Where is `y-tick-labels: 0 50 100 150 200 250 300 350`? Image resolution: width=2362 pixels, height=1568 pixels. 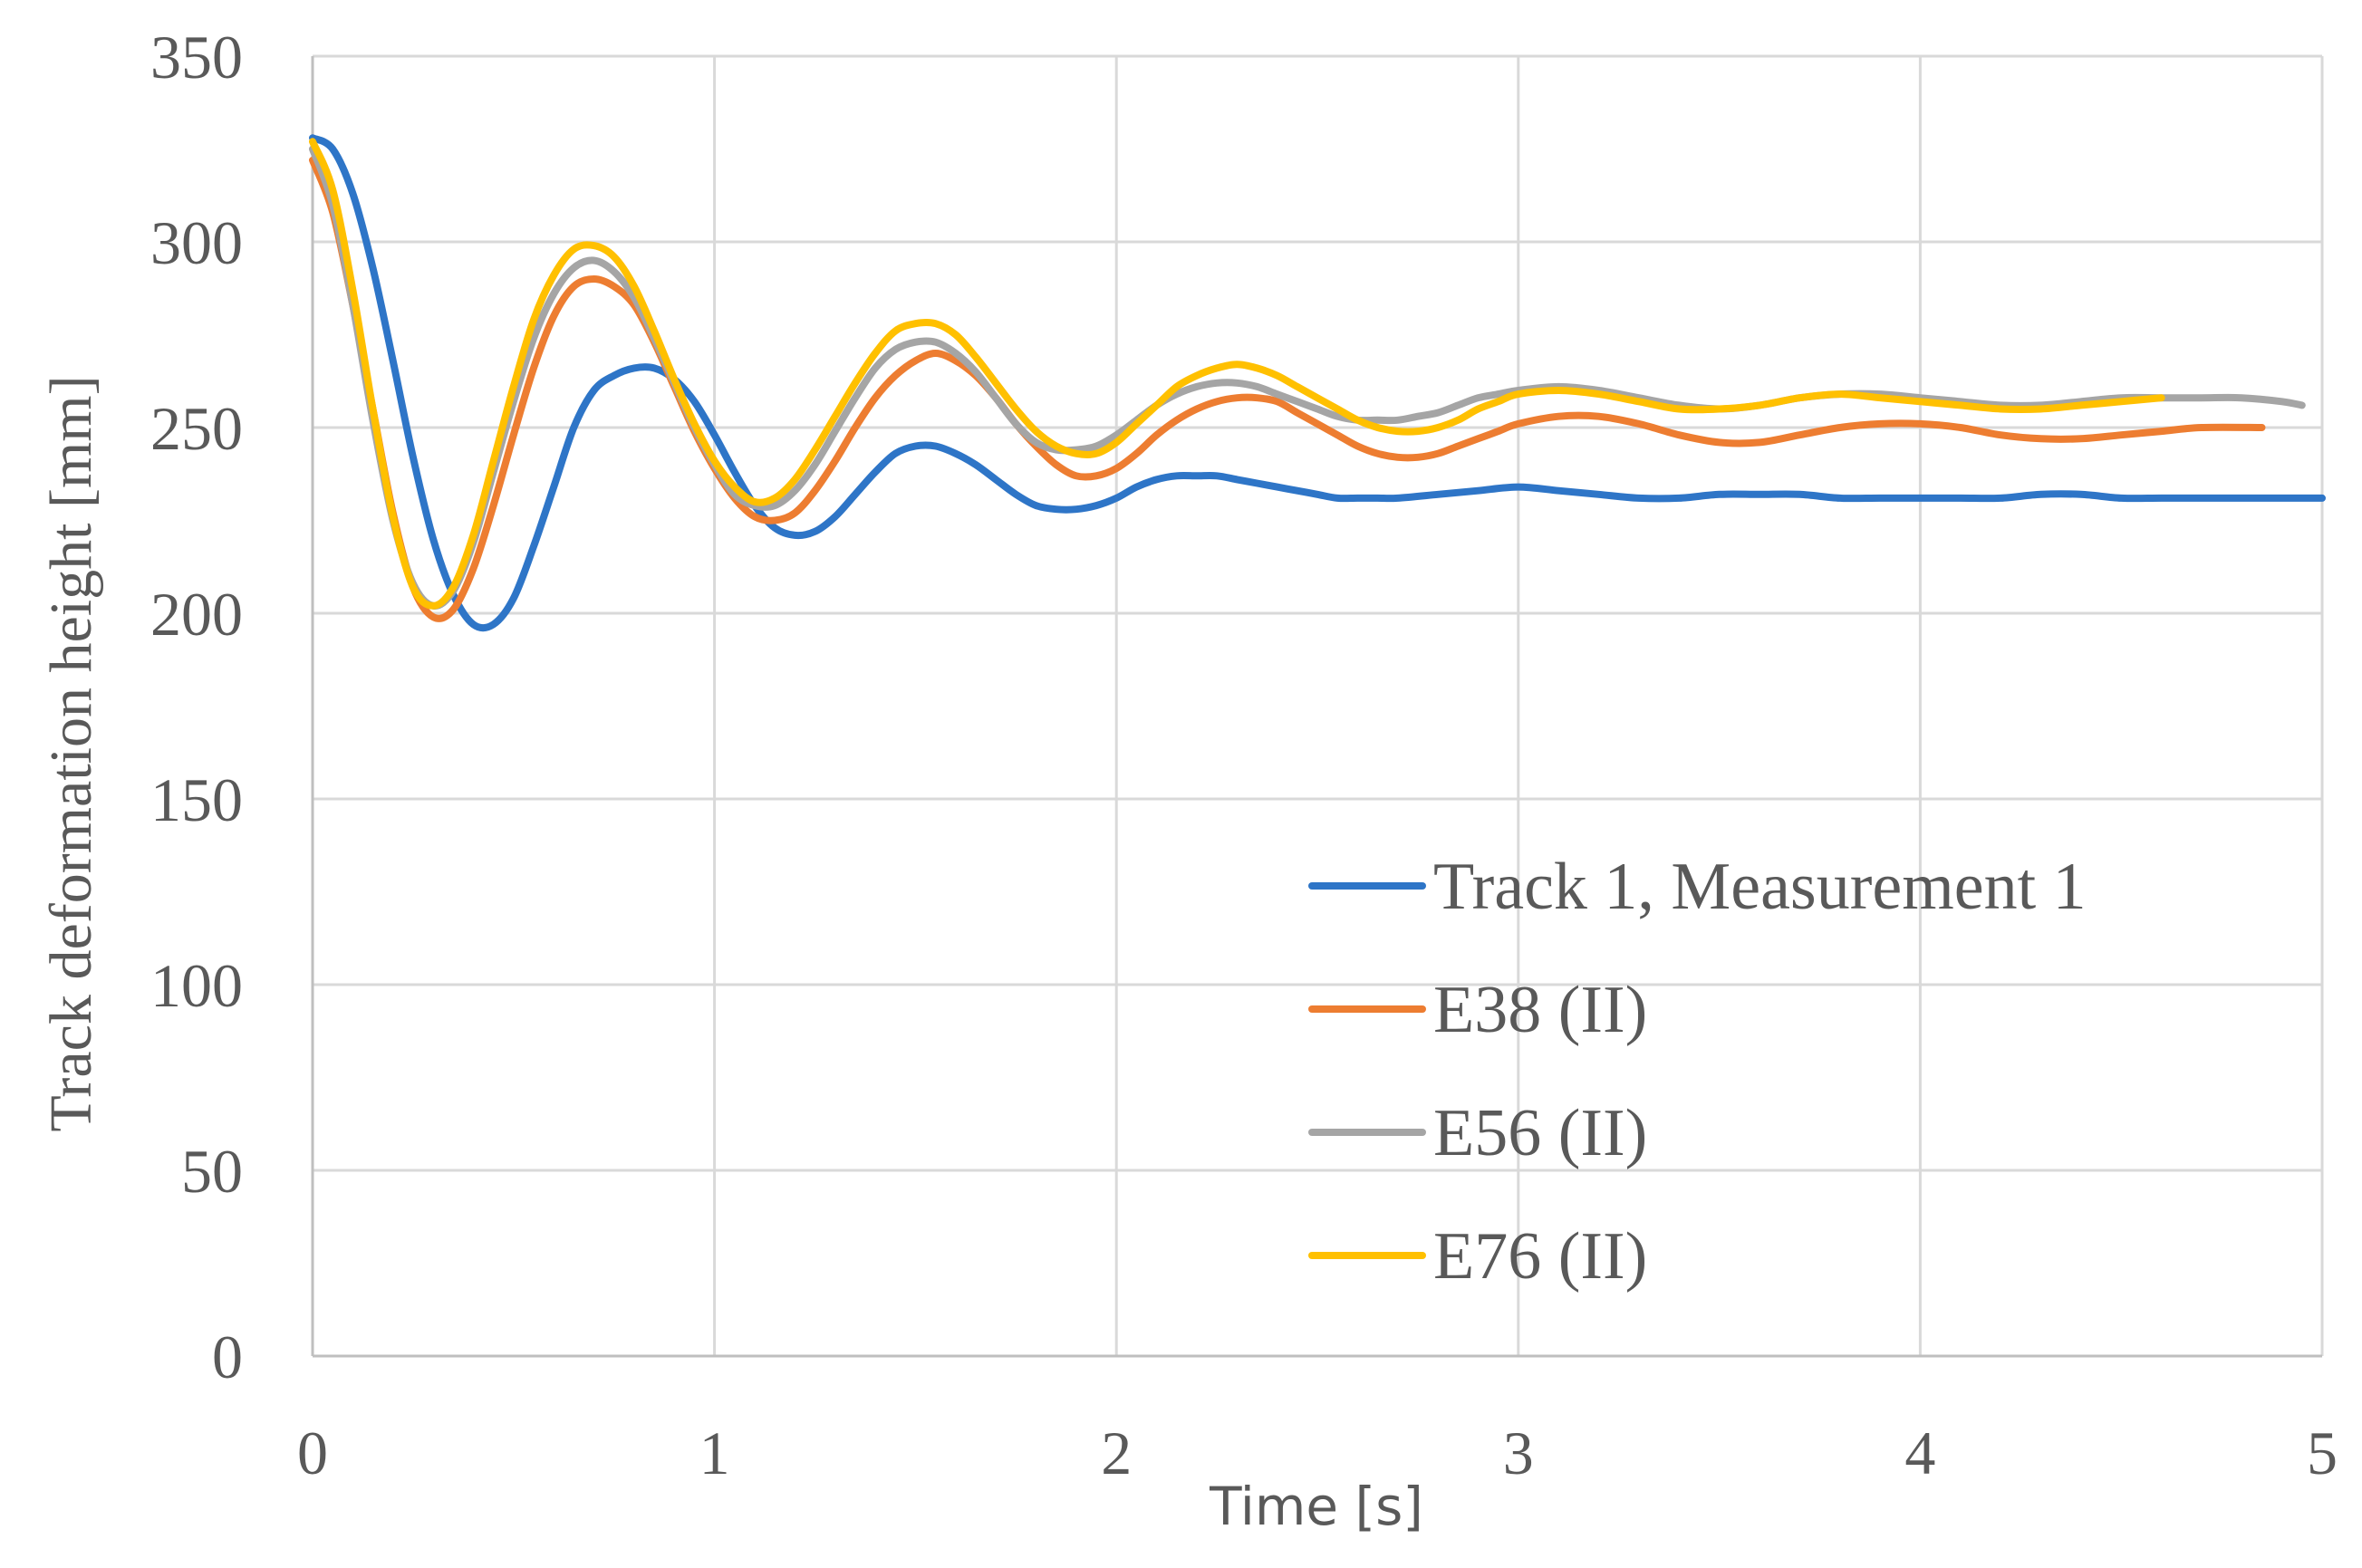 y-tick-labels: 0 50 100 150 200 250 300 350 is located at coordinates (196, 707).